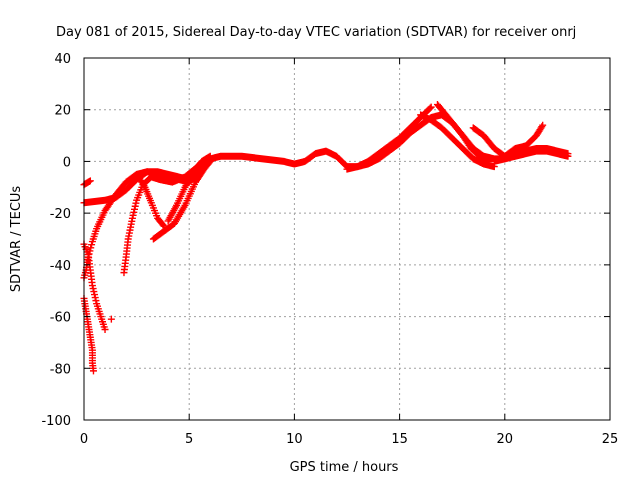 This screenshot has width=640, height=480. Describe the element at coordinates (56, 421) in the screenshot. I see `y-tick-label: -100` at that location.